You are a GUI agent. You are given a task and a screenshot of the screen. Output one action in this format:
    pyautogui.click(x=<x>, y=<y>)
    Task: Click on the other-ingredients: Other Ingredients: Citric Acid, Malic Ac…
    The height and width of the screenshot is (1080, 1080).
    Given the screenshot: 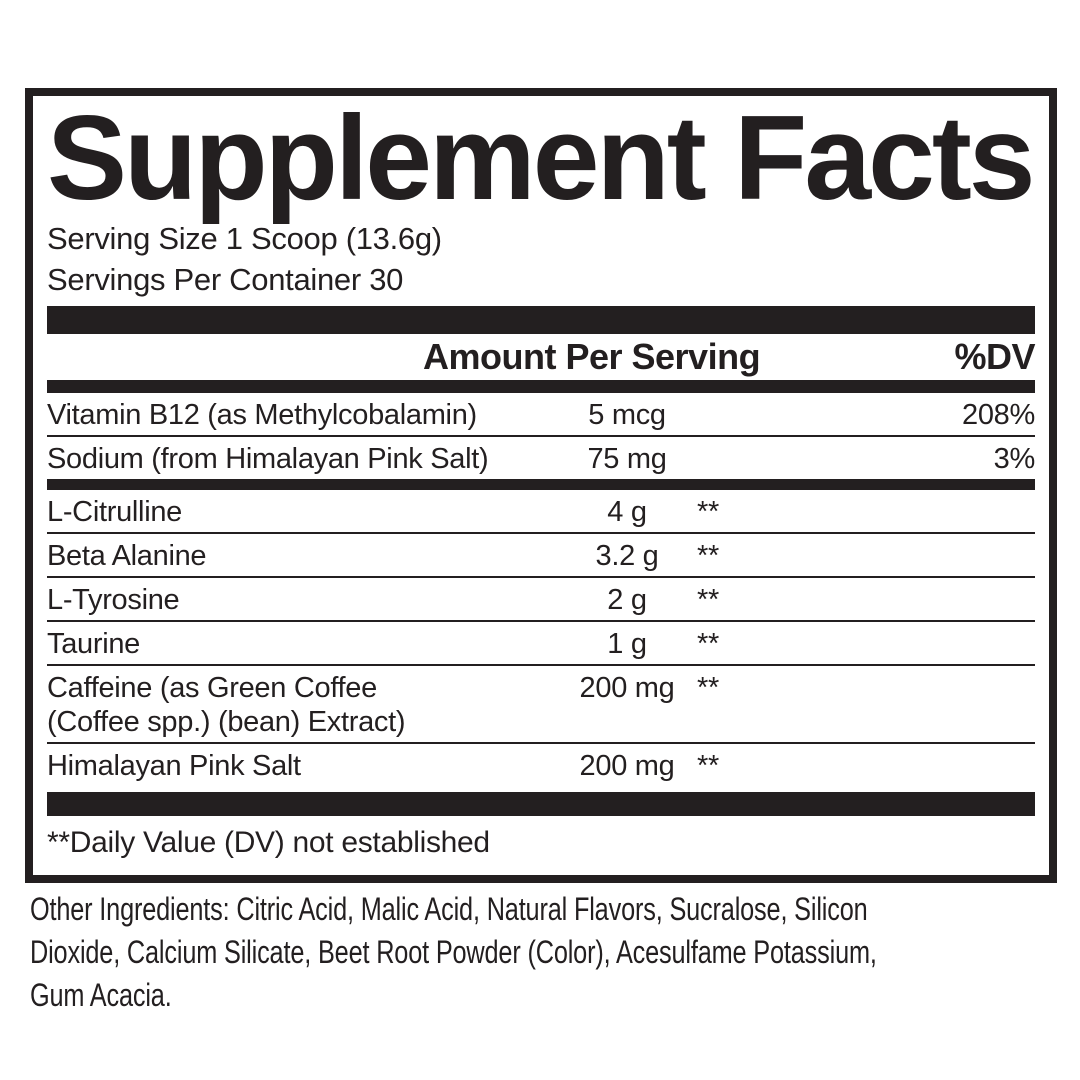 What is the action you would take?
    pyautogui.click(x=453, y=952)
    